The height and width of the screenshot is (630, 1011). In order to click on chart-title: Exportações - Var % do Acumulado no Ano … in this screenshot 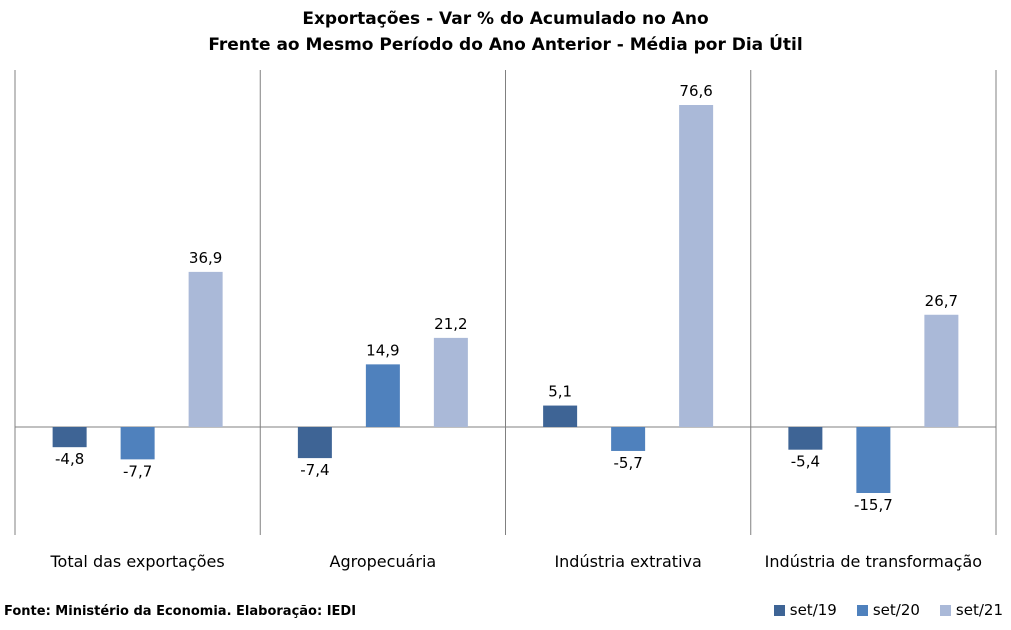, I will do `click(505, 32)`.